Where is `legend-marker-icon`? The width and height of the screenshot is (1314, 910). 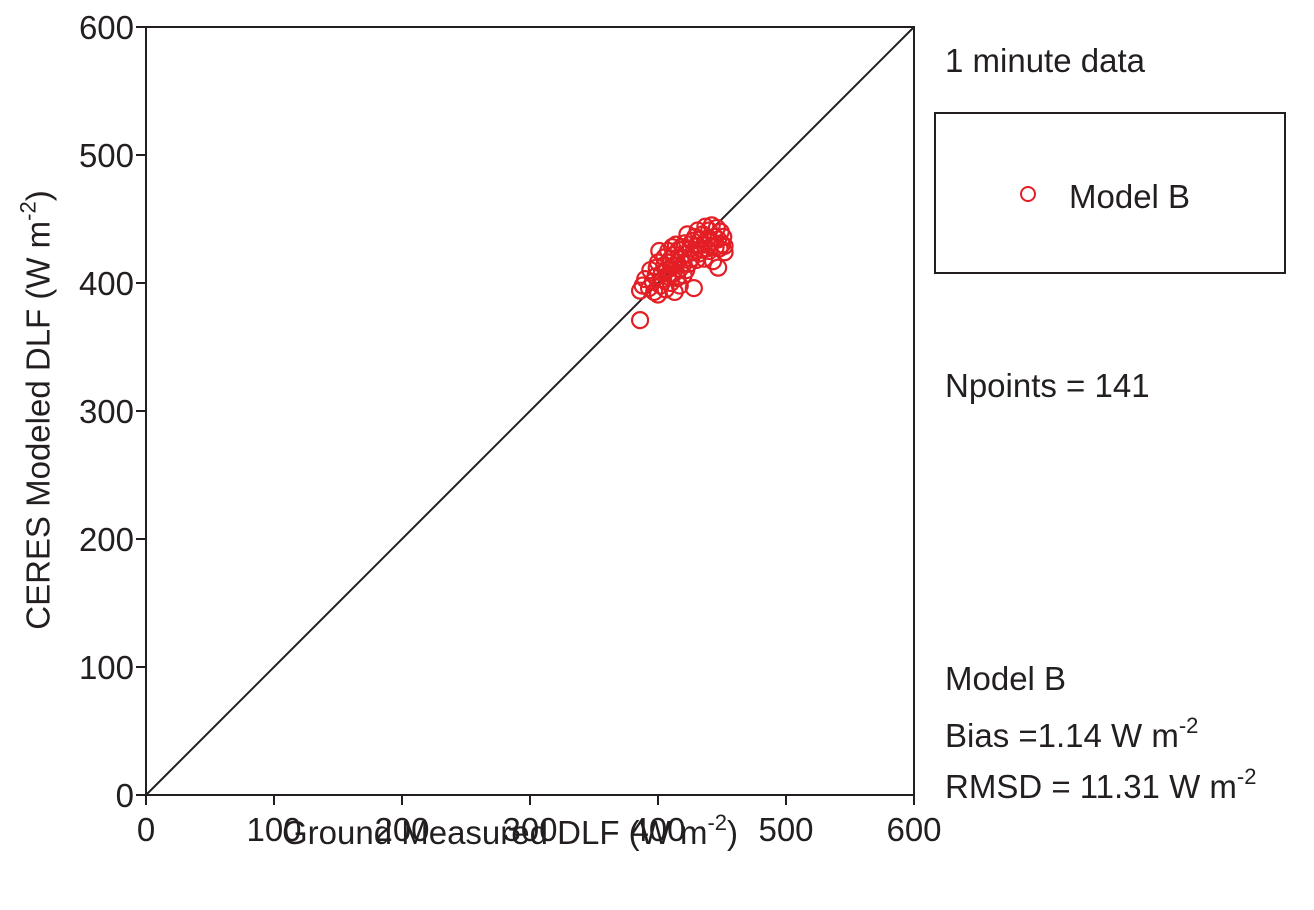 legend-marker-icon is located at coordinates (1028, 194).